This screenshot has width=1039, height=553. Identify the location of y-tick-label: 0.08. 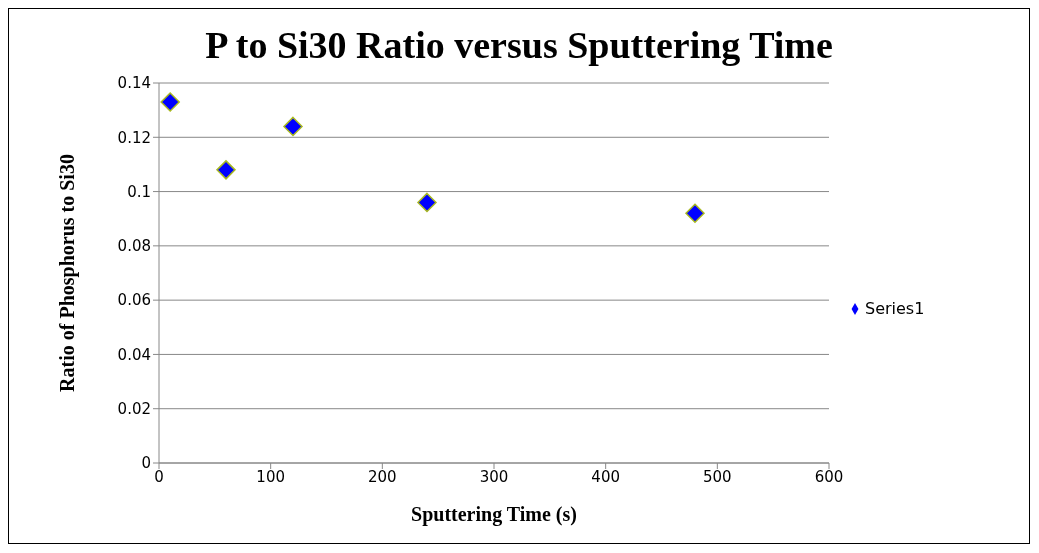
(134, 246).